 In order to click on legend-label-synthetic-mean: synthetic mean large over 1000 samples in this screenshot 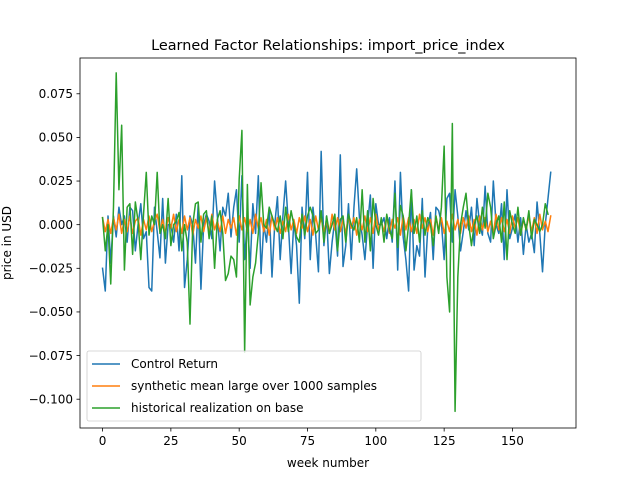, I will do `click(254, 386)`.